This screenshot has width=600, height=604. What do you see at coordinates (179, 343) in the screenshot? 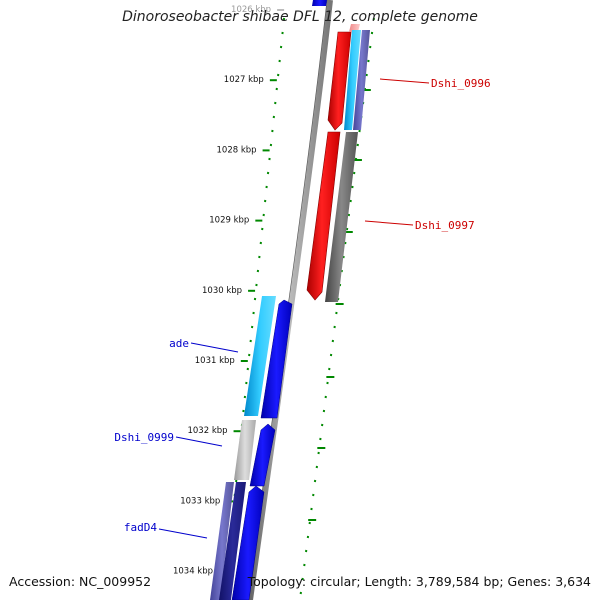
I see `gene-label-ade: ade` at bounding box center [179, 343].